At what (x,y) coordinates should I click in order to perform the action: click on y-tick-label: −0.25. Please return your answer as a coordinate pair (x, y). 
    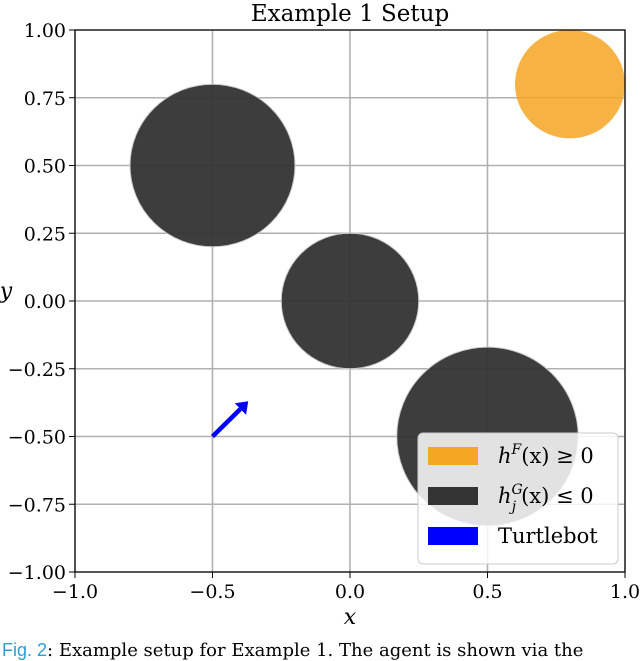
    Looking at the image, I should click on (37, 370).